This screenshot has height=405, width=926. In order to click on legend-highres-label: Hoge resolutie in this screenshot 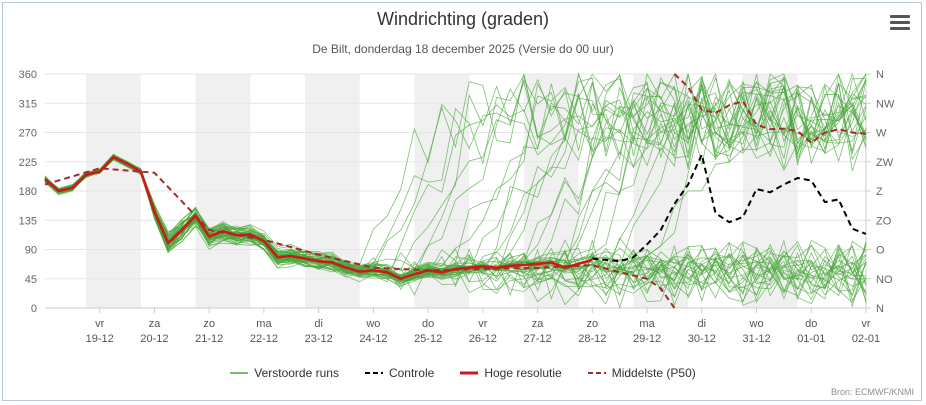, I will do `click(523, 373)`.